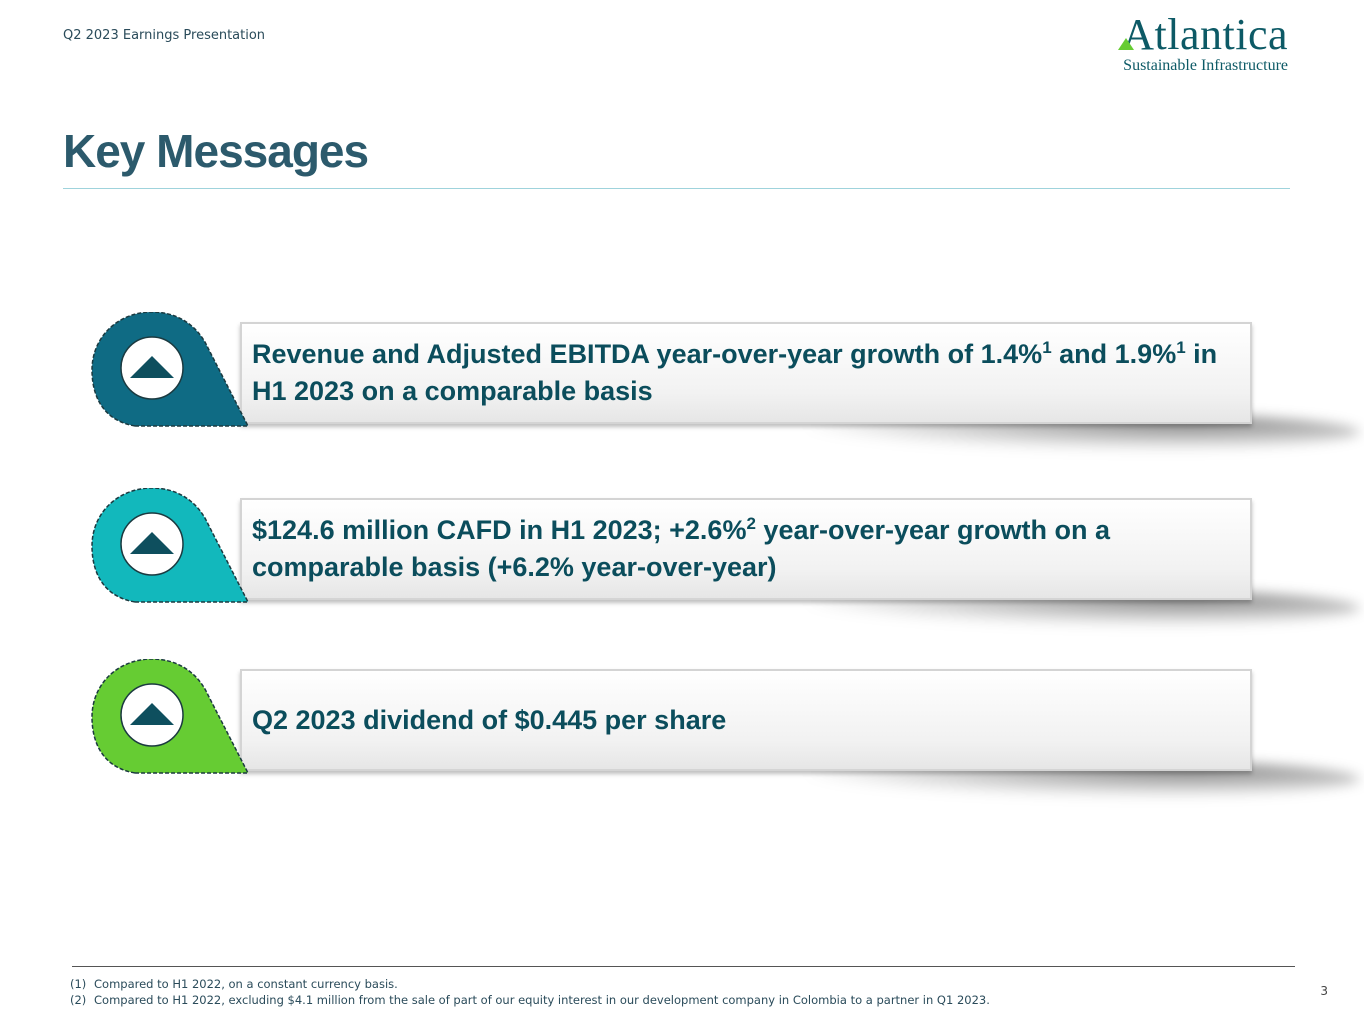  Describe the element at coordinates (1114, 354) in the screenshot. I see `text-run: and 1.9%` at that location.